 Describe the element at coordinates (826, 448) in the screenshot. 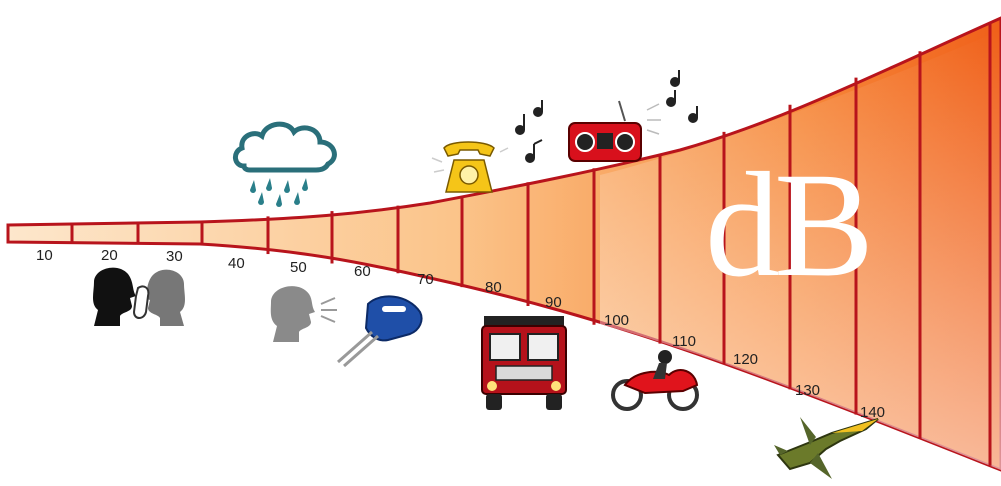

I see `fighter-jet-icon` at that location.